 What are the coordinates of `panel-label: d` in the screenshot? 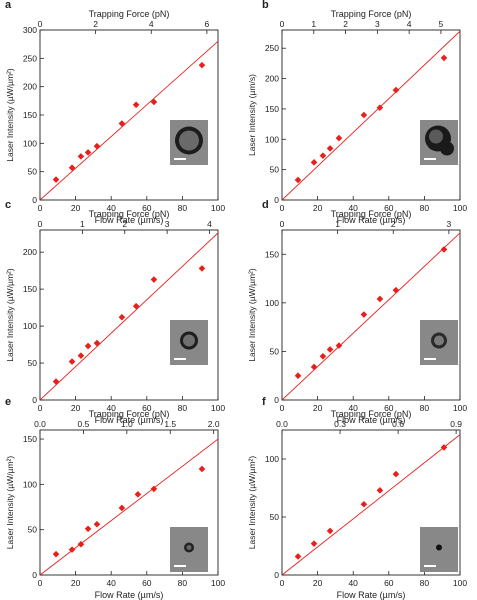 It's located at (265, 205).